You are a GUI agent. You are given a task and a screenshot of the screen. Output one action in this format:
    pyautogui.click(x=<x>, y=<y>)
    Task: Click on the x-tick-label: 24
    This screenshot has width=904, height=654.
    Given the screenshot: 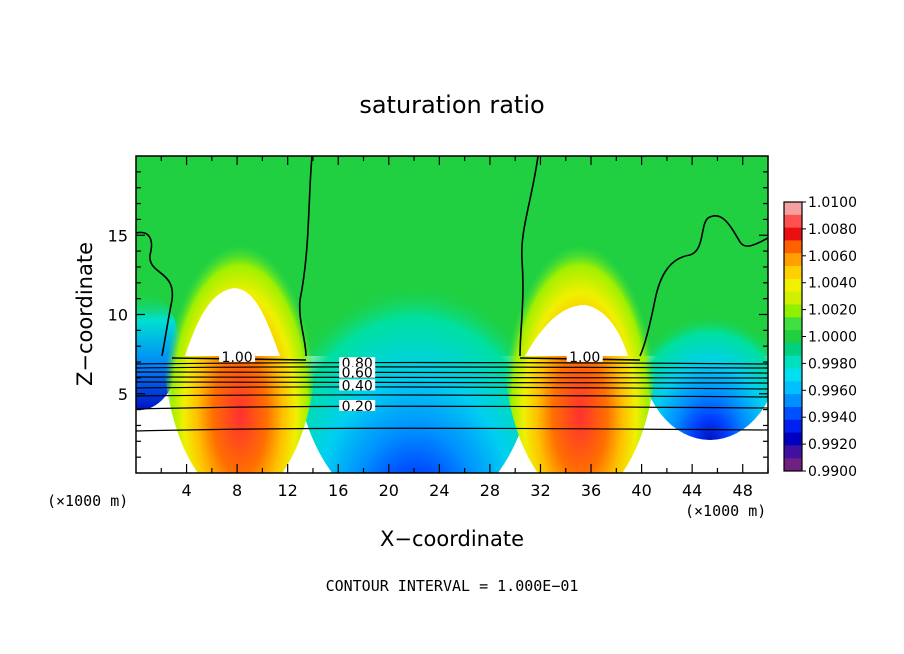 What is the action you would take?
    pyautogui.click(x=439, y=490)
    